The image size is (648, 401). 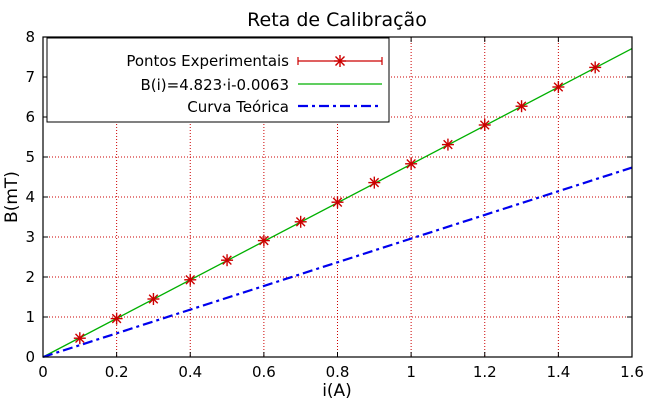 What do you see at coordinates (264, 372) in the screenshot?
I see `x-tick-label: 0.6` at bounding box center [264, 372].